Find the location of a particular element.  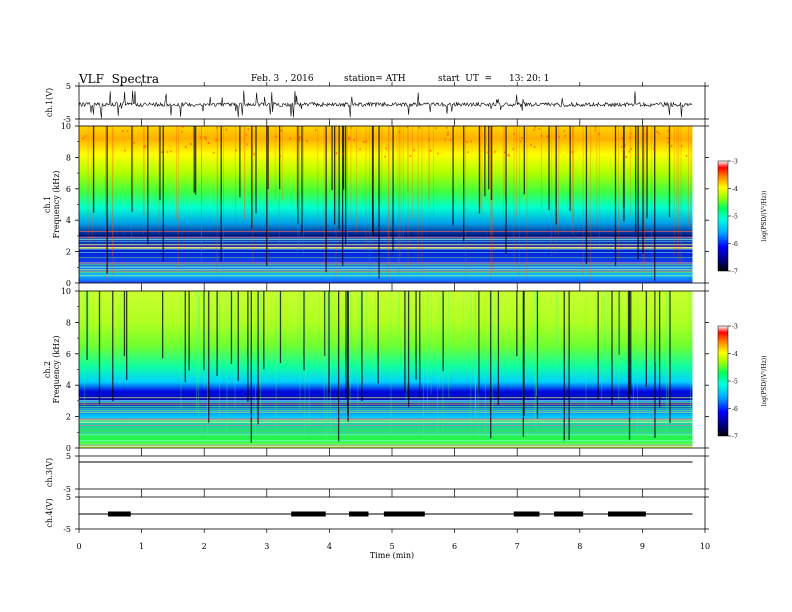

chart-title: VLF Spectra is located at coordinates (119, 79).